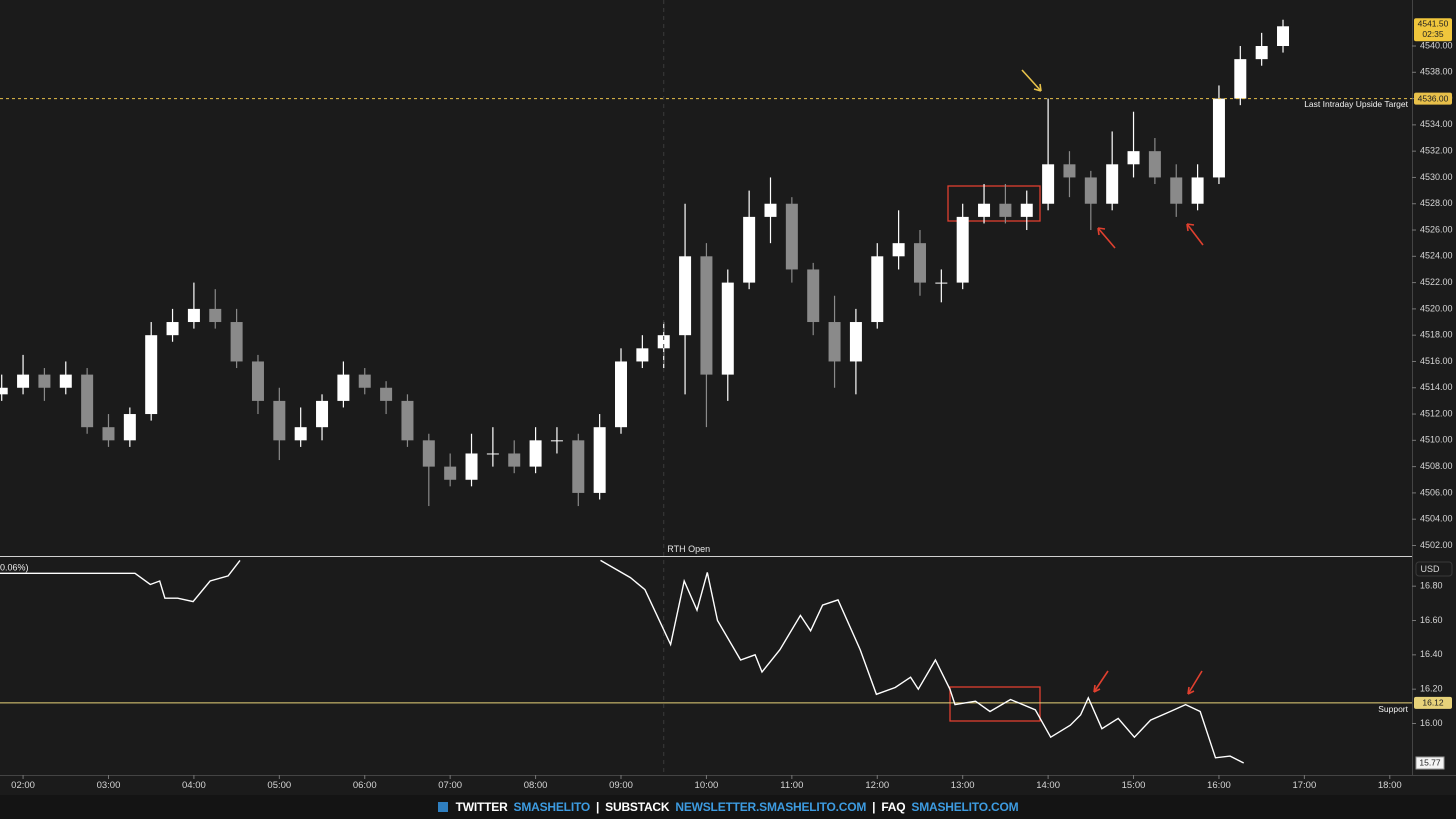 The height and width of the screenshot is (819, 1456). What do you see at coordinates (450, 785) in the screenshot?
I see `x-tick-label: 07:00` at bounding box center [450, 785].